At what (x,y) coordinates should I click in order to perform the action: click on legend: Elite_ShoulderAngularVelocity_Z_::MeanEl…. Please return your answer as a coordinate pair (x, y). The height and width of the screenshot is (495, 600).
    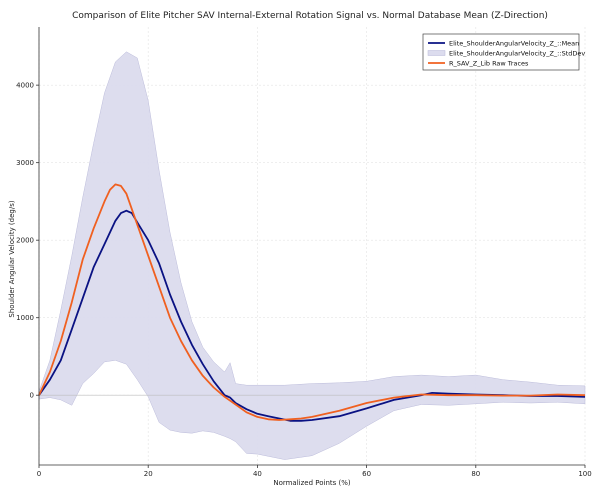
    Looking at the image, I should click on (503, 52).